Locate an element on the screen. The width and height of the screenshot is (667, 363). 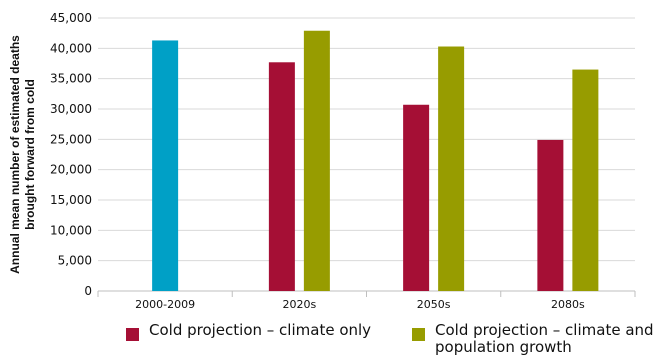
legend-label-line: population growth is located at coordinates (503, 347).